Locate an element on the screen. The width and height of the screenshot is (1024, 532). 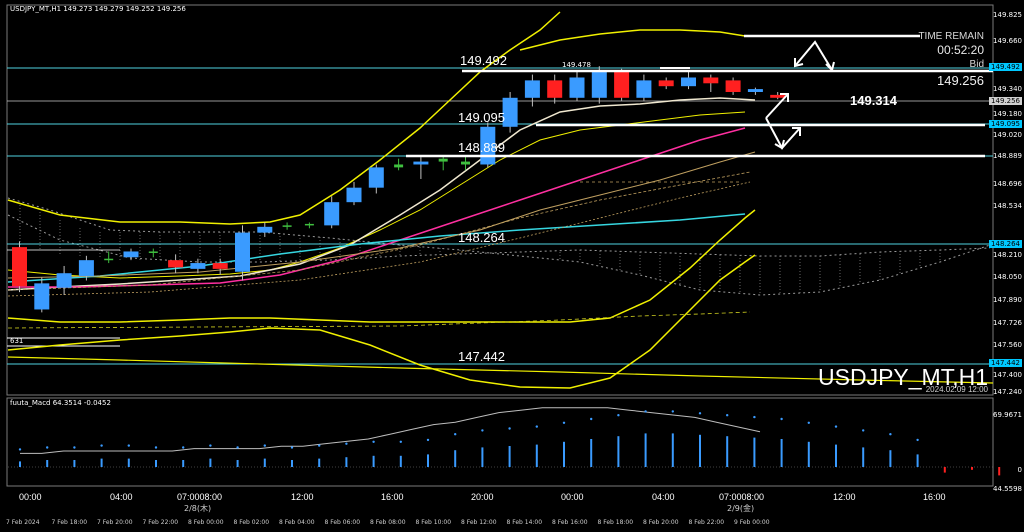
price-tag-bid: 149.256 is located at coordinates (1005, 101).